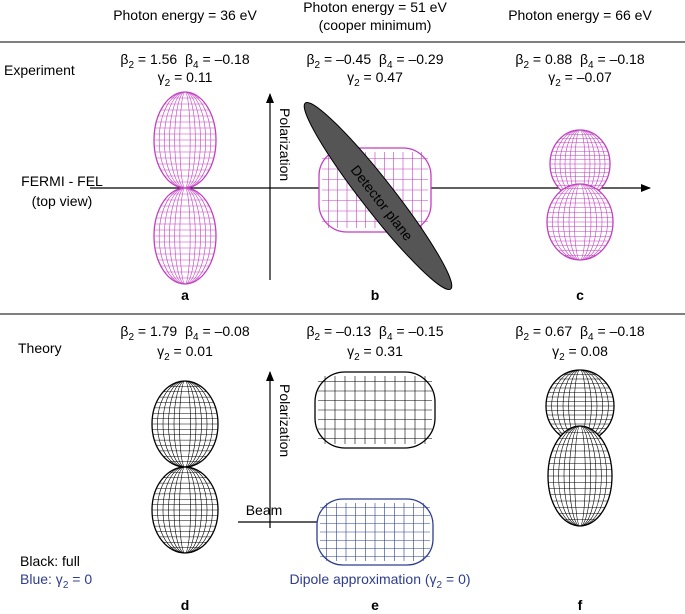 The image size is (685, 614). I want to click on text-part: = 1.56 β, so click(163, 59).